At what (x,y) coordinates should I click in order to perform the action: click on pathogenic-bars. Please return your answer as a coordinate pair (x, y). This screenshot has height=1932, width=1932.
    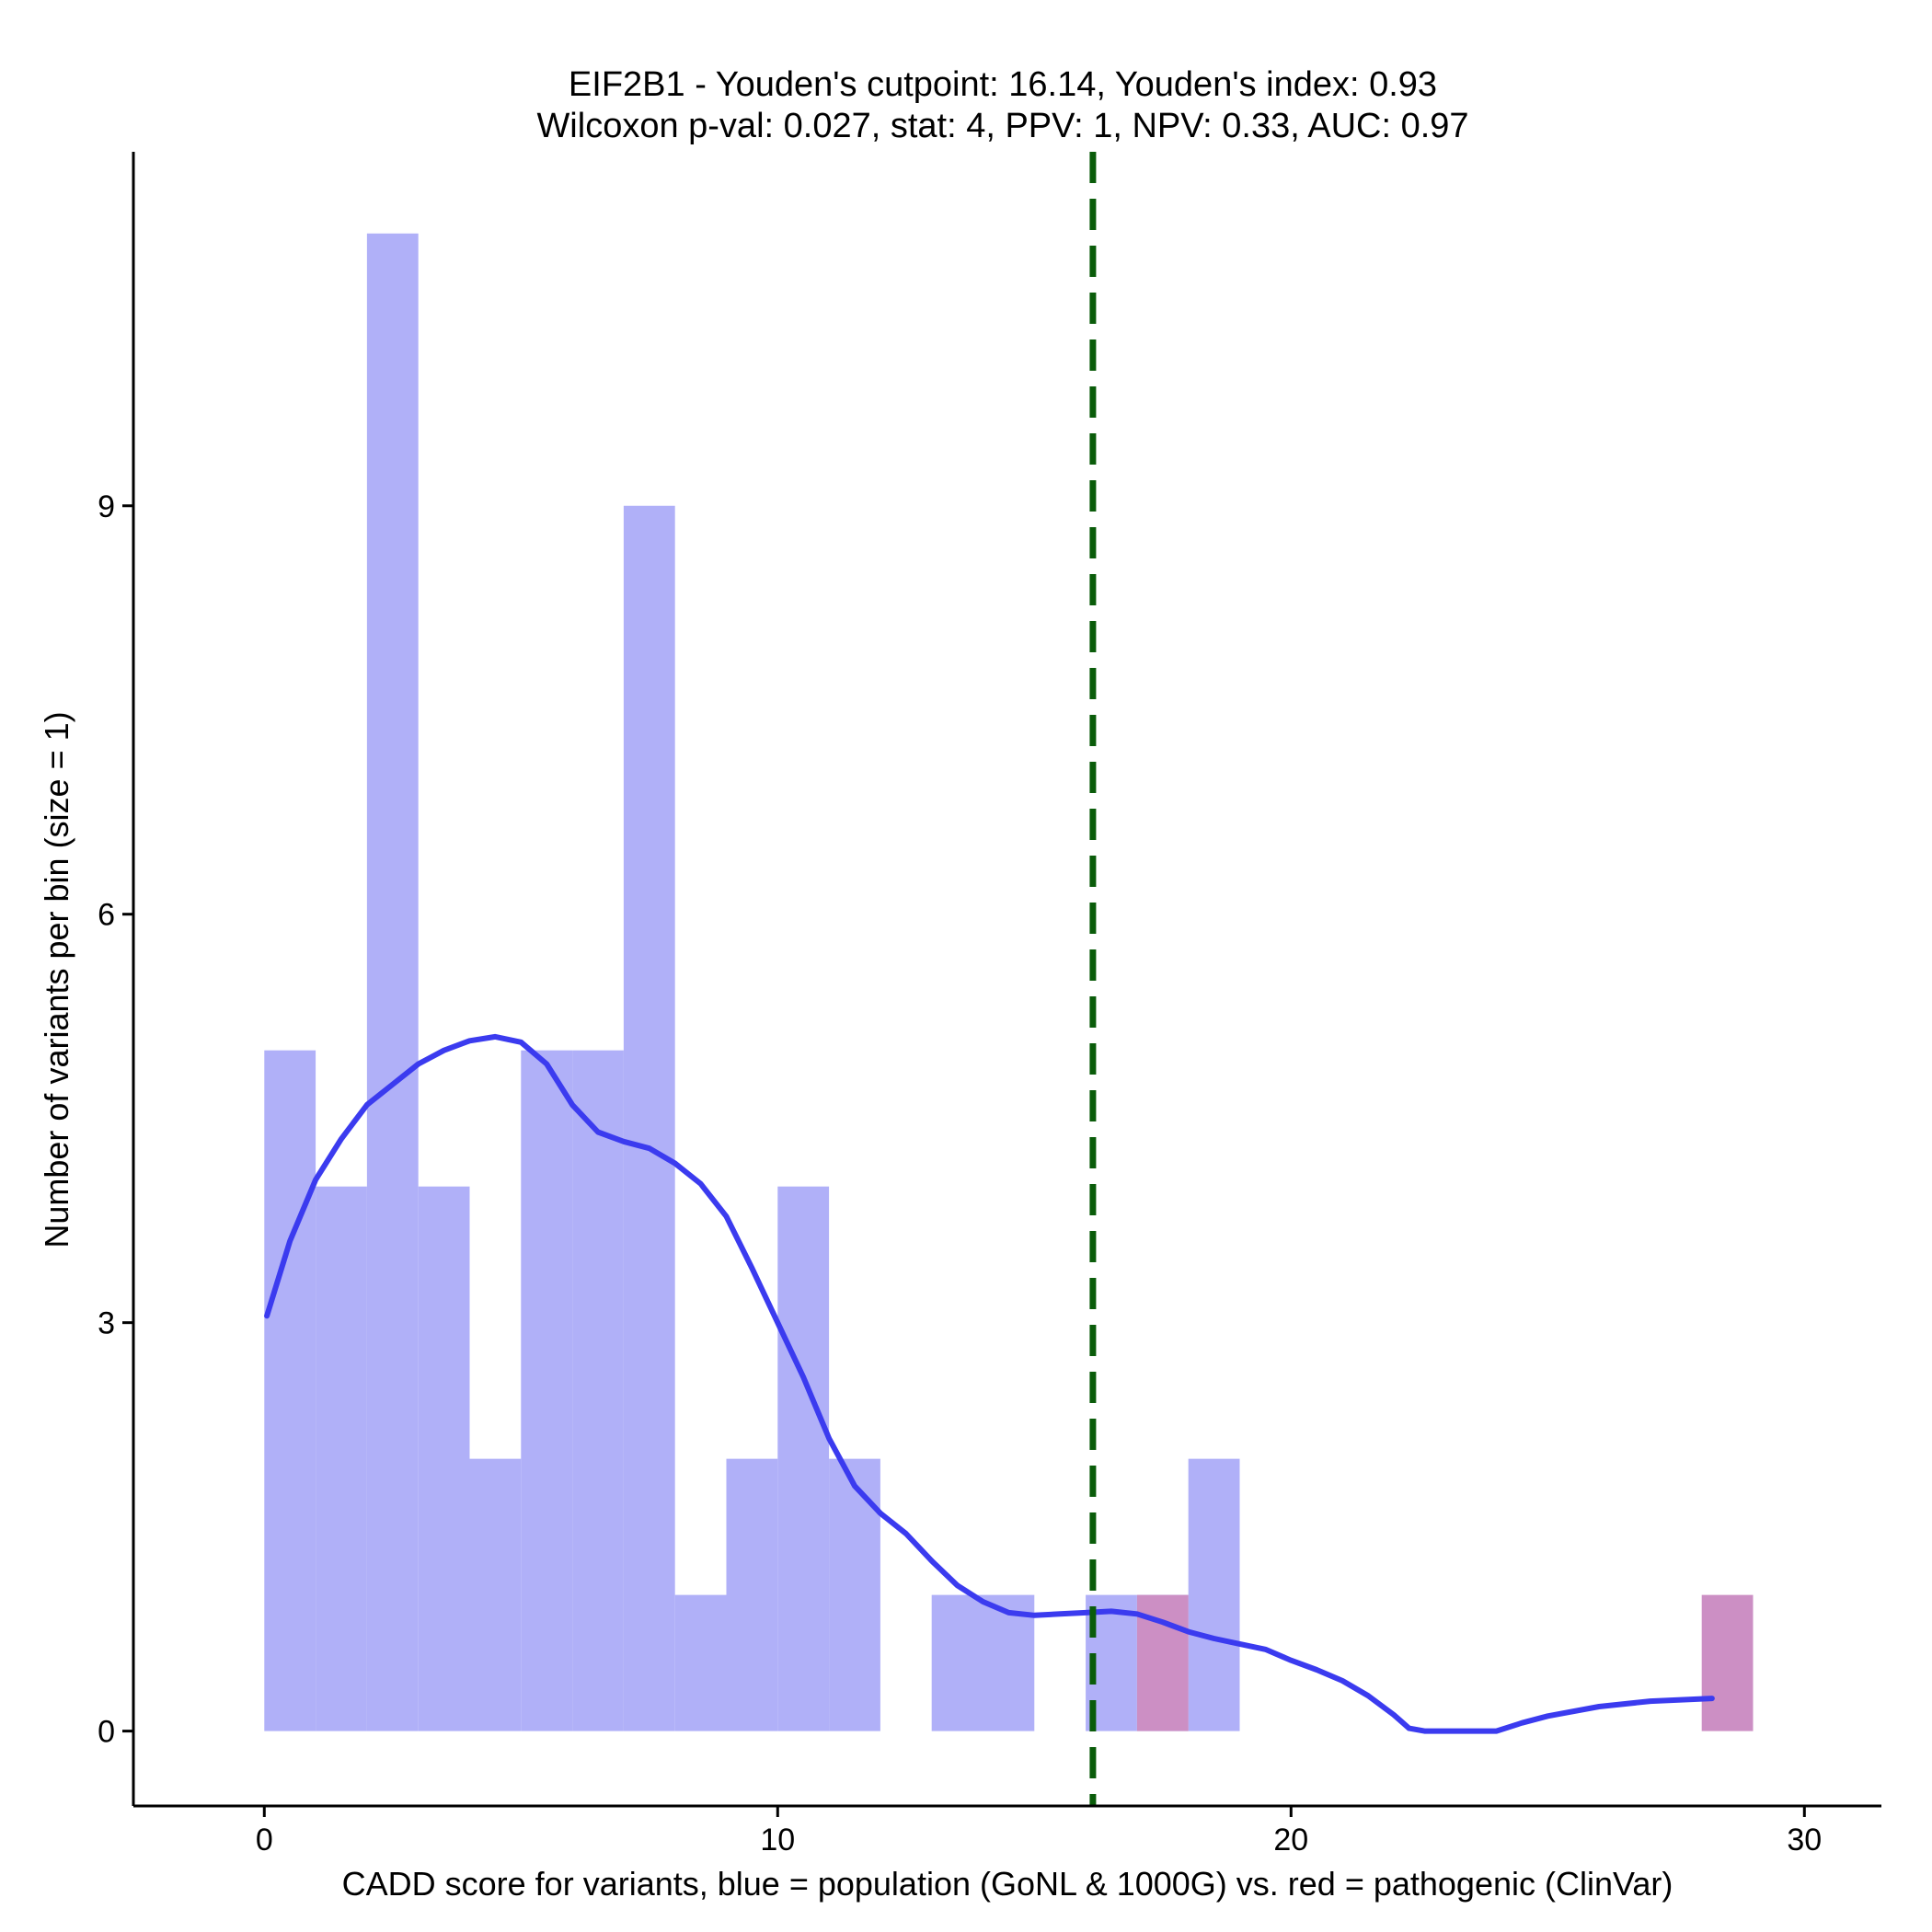
    Looking at the image, I should click on (1445, 1662).